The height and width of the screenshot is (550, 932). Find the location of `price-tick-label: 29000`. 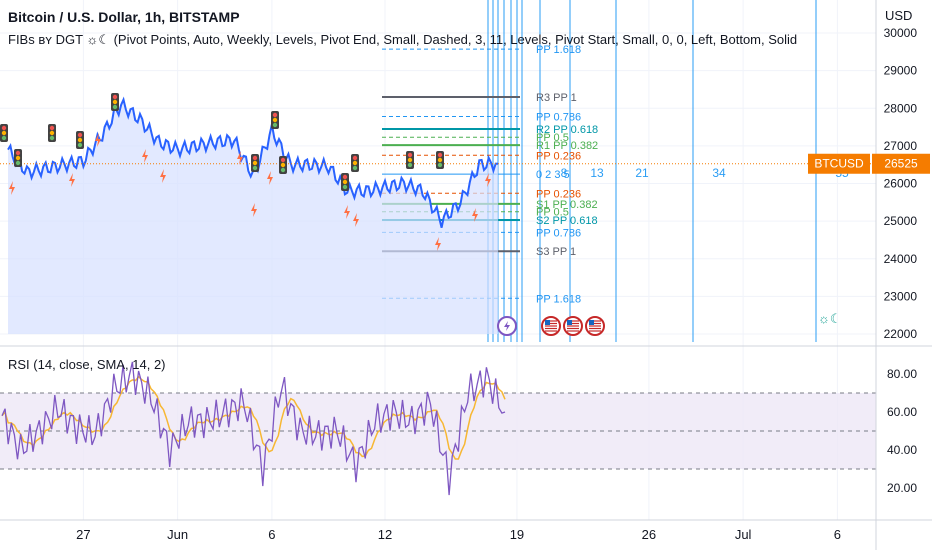

price-tick-label: 29000 is located at coordinates (901, 71).